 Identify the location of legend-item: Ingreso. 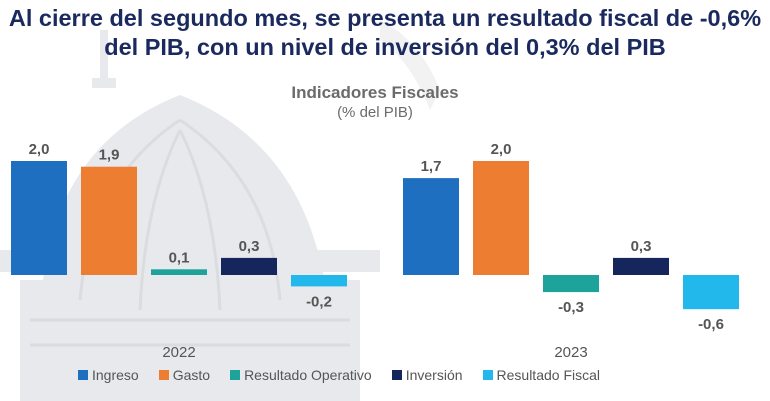
(108, 375).